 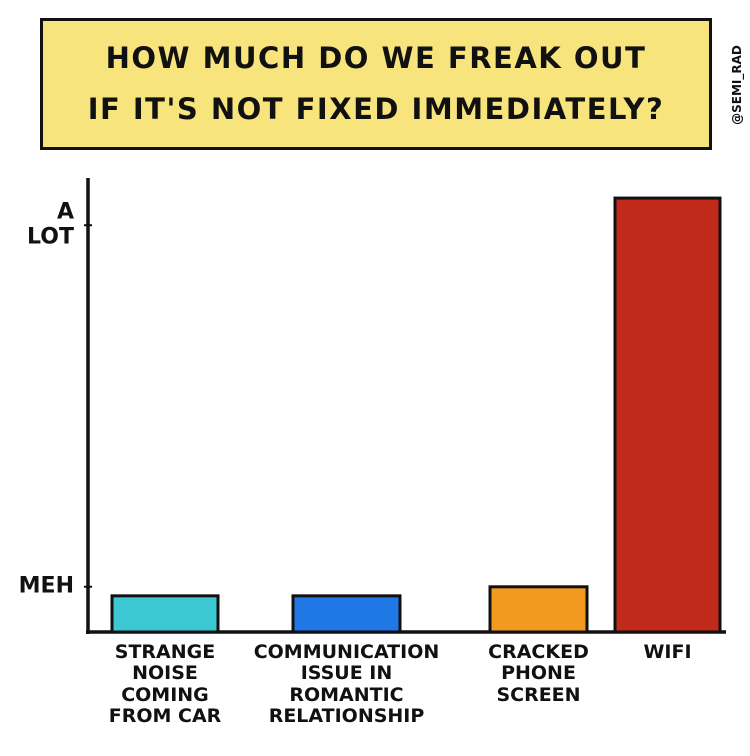 I want to click on x-tick-label: WIFI, so click(x=667, y=652).